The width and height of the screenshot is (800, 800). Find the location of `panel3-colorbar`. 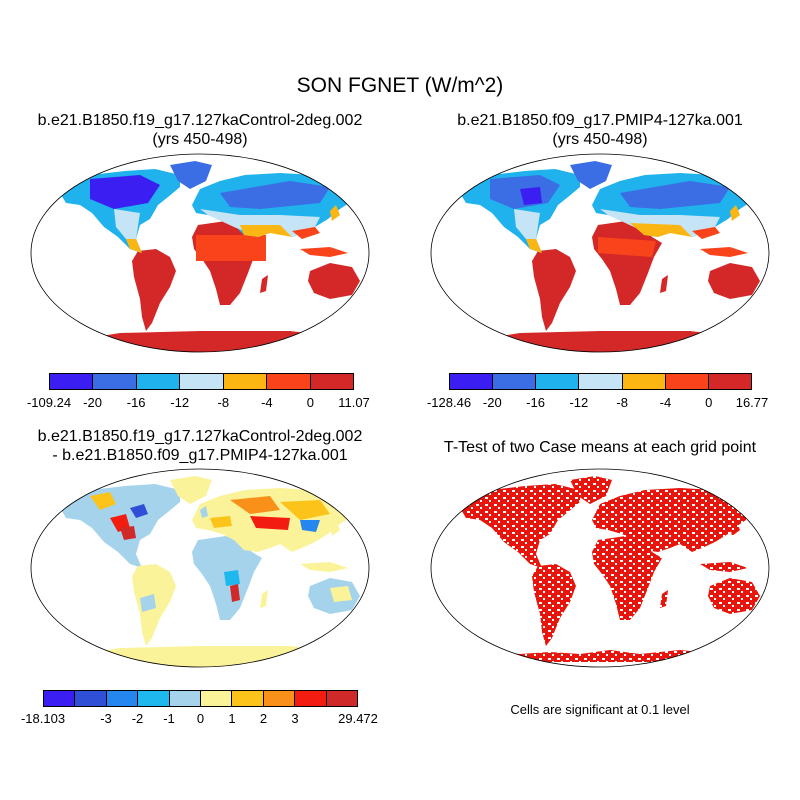

panel3-colorbar is located at coordinates (200, 698).